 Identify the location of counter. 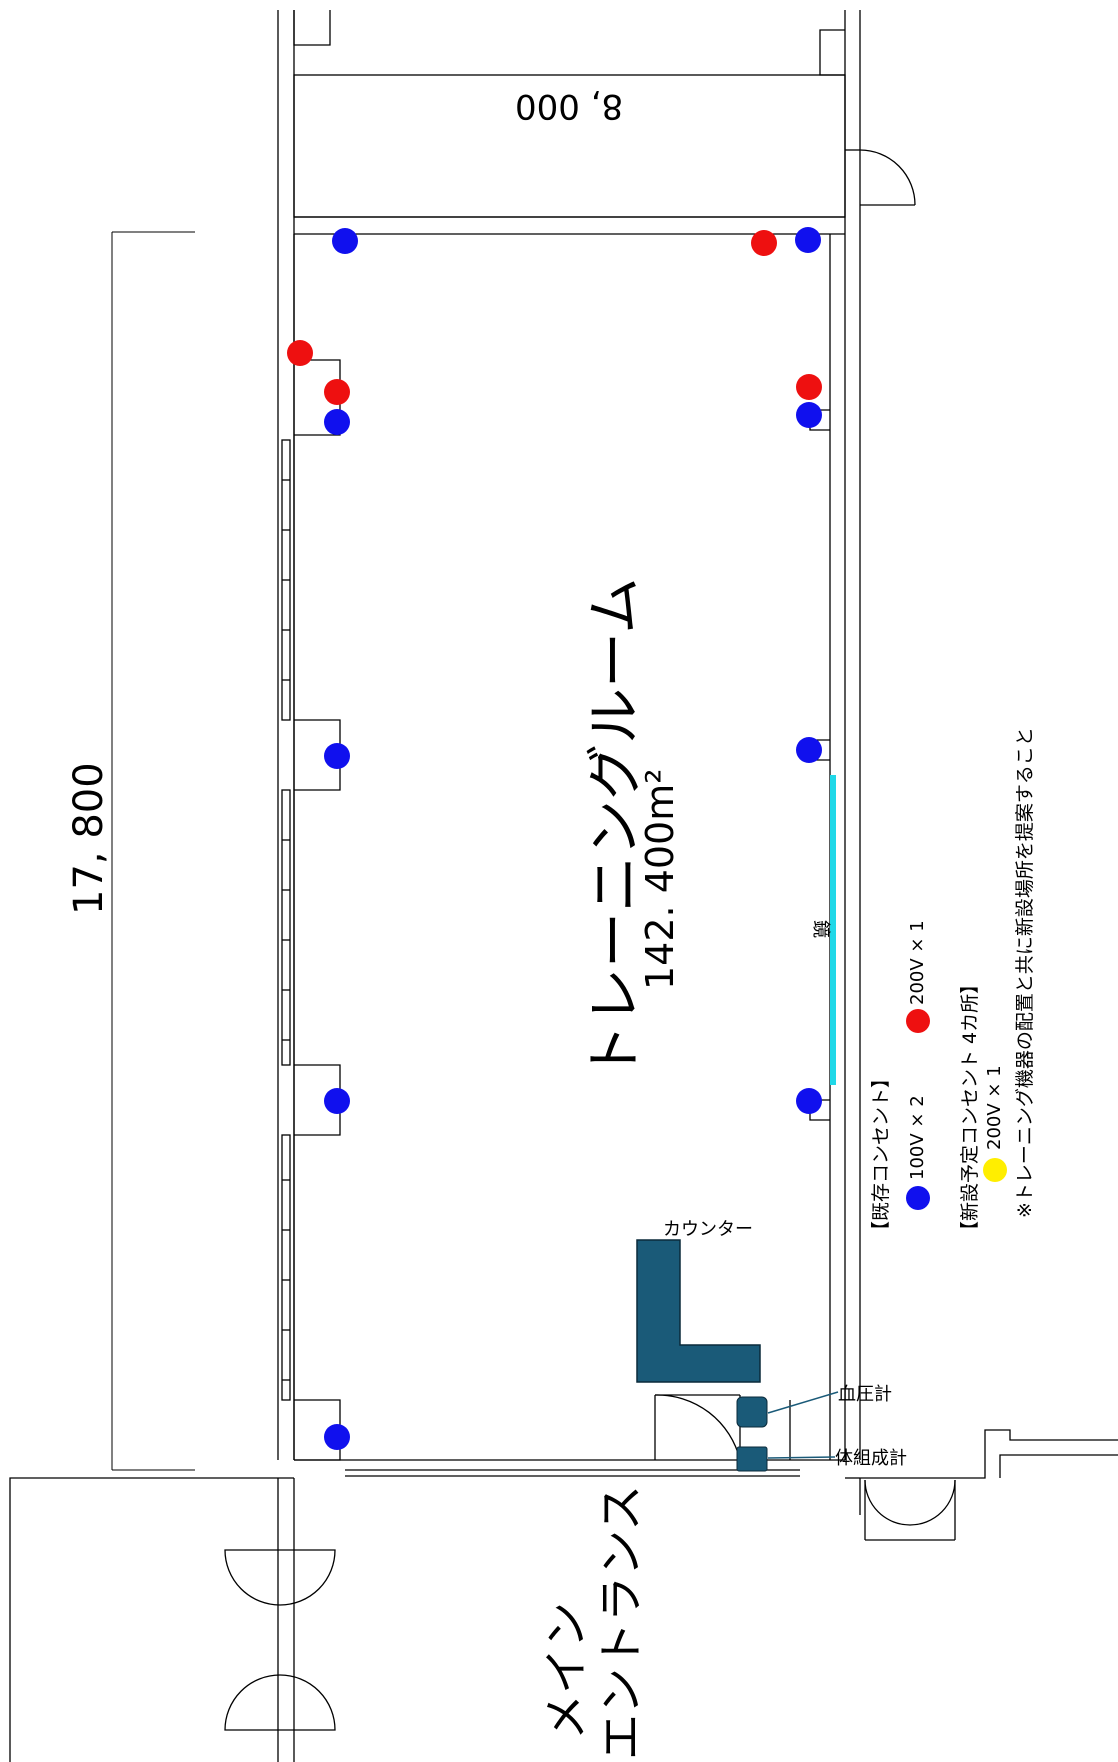
(698, 1311).